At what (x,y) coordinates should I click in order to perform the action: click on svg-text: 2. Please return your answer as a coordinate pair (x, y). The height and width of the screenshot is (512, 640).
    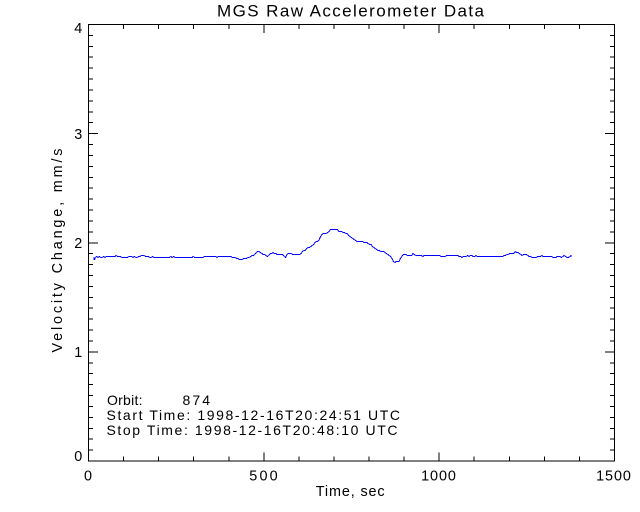
    Looking at the image, I should click on (78, 244).